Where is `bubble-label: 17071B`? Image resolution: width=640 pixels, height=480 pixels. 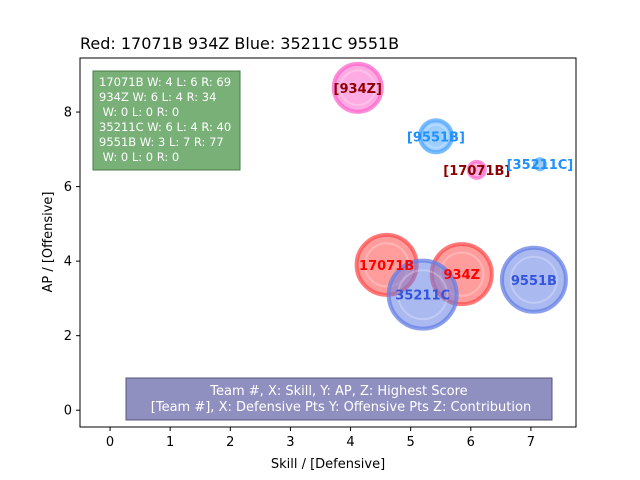
bubble-label: 17071B is located at coordinates (386, 266).